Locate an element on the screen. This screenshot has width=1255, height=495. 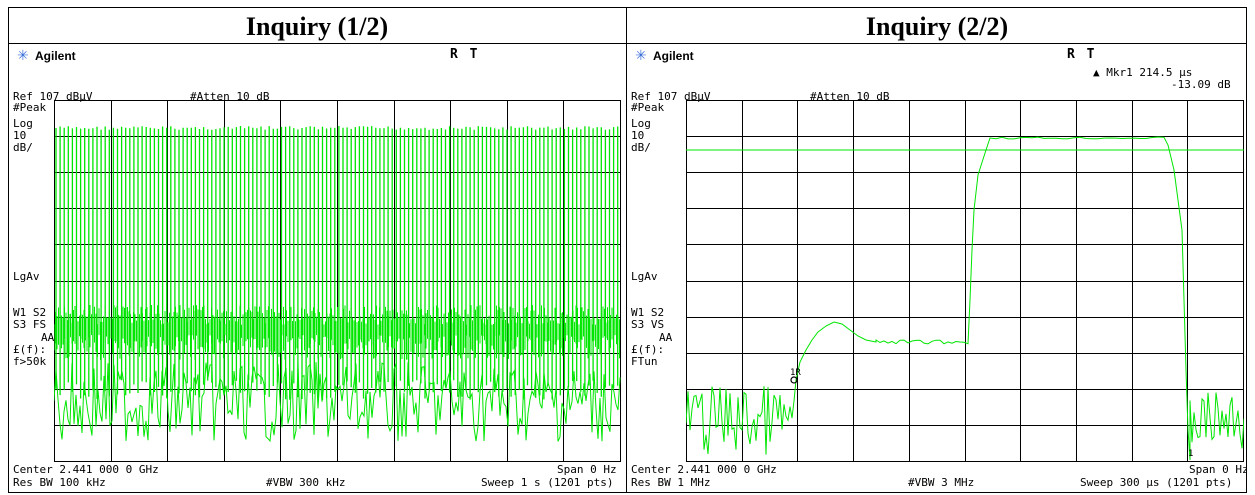
res-bw: Res BW 1 MHz is located at coordinates (671, 482).